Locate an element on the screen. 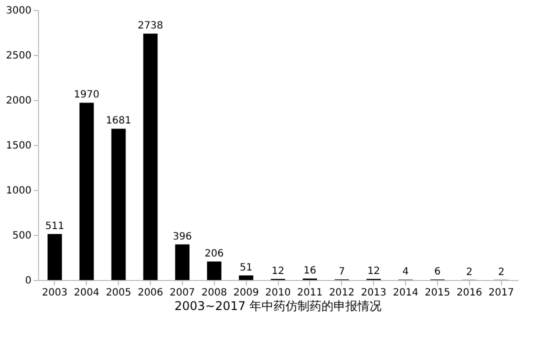 Image resolution: width=551 pixels, height=350 pixels. y-tick-label: 0 is located at coordinates (28, 281).